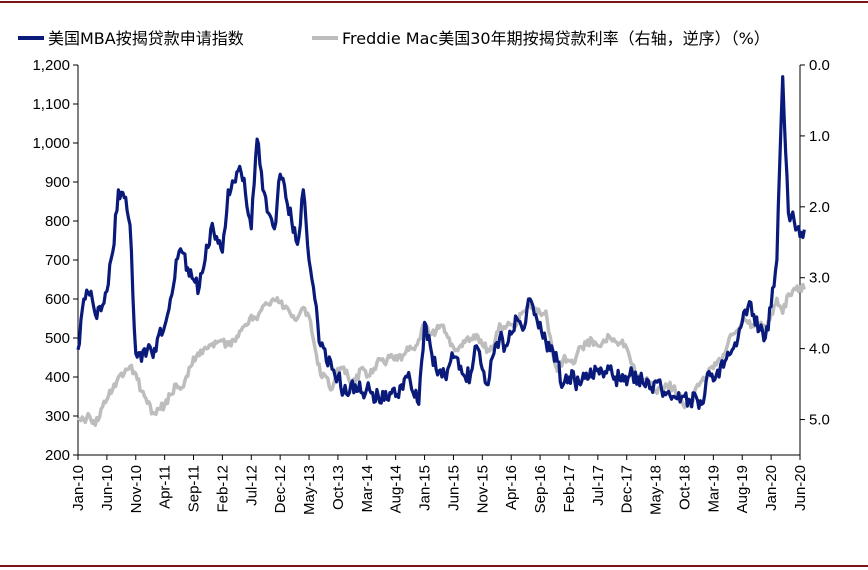 This screenshot has height=570, width=868. Describe the element at coordinates (107, 488) in the screenshot. I see `x-tick-label: Jun-10` at that location.